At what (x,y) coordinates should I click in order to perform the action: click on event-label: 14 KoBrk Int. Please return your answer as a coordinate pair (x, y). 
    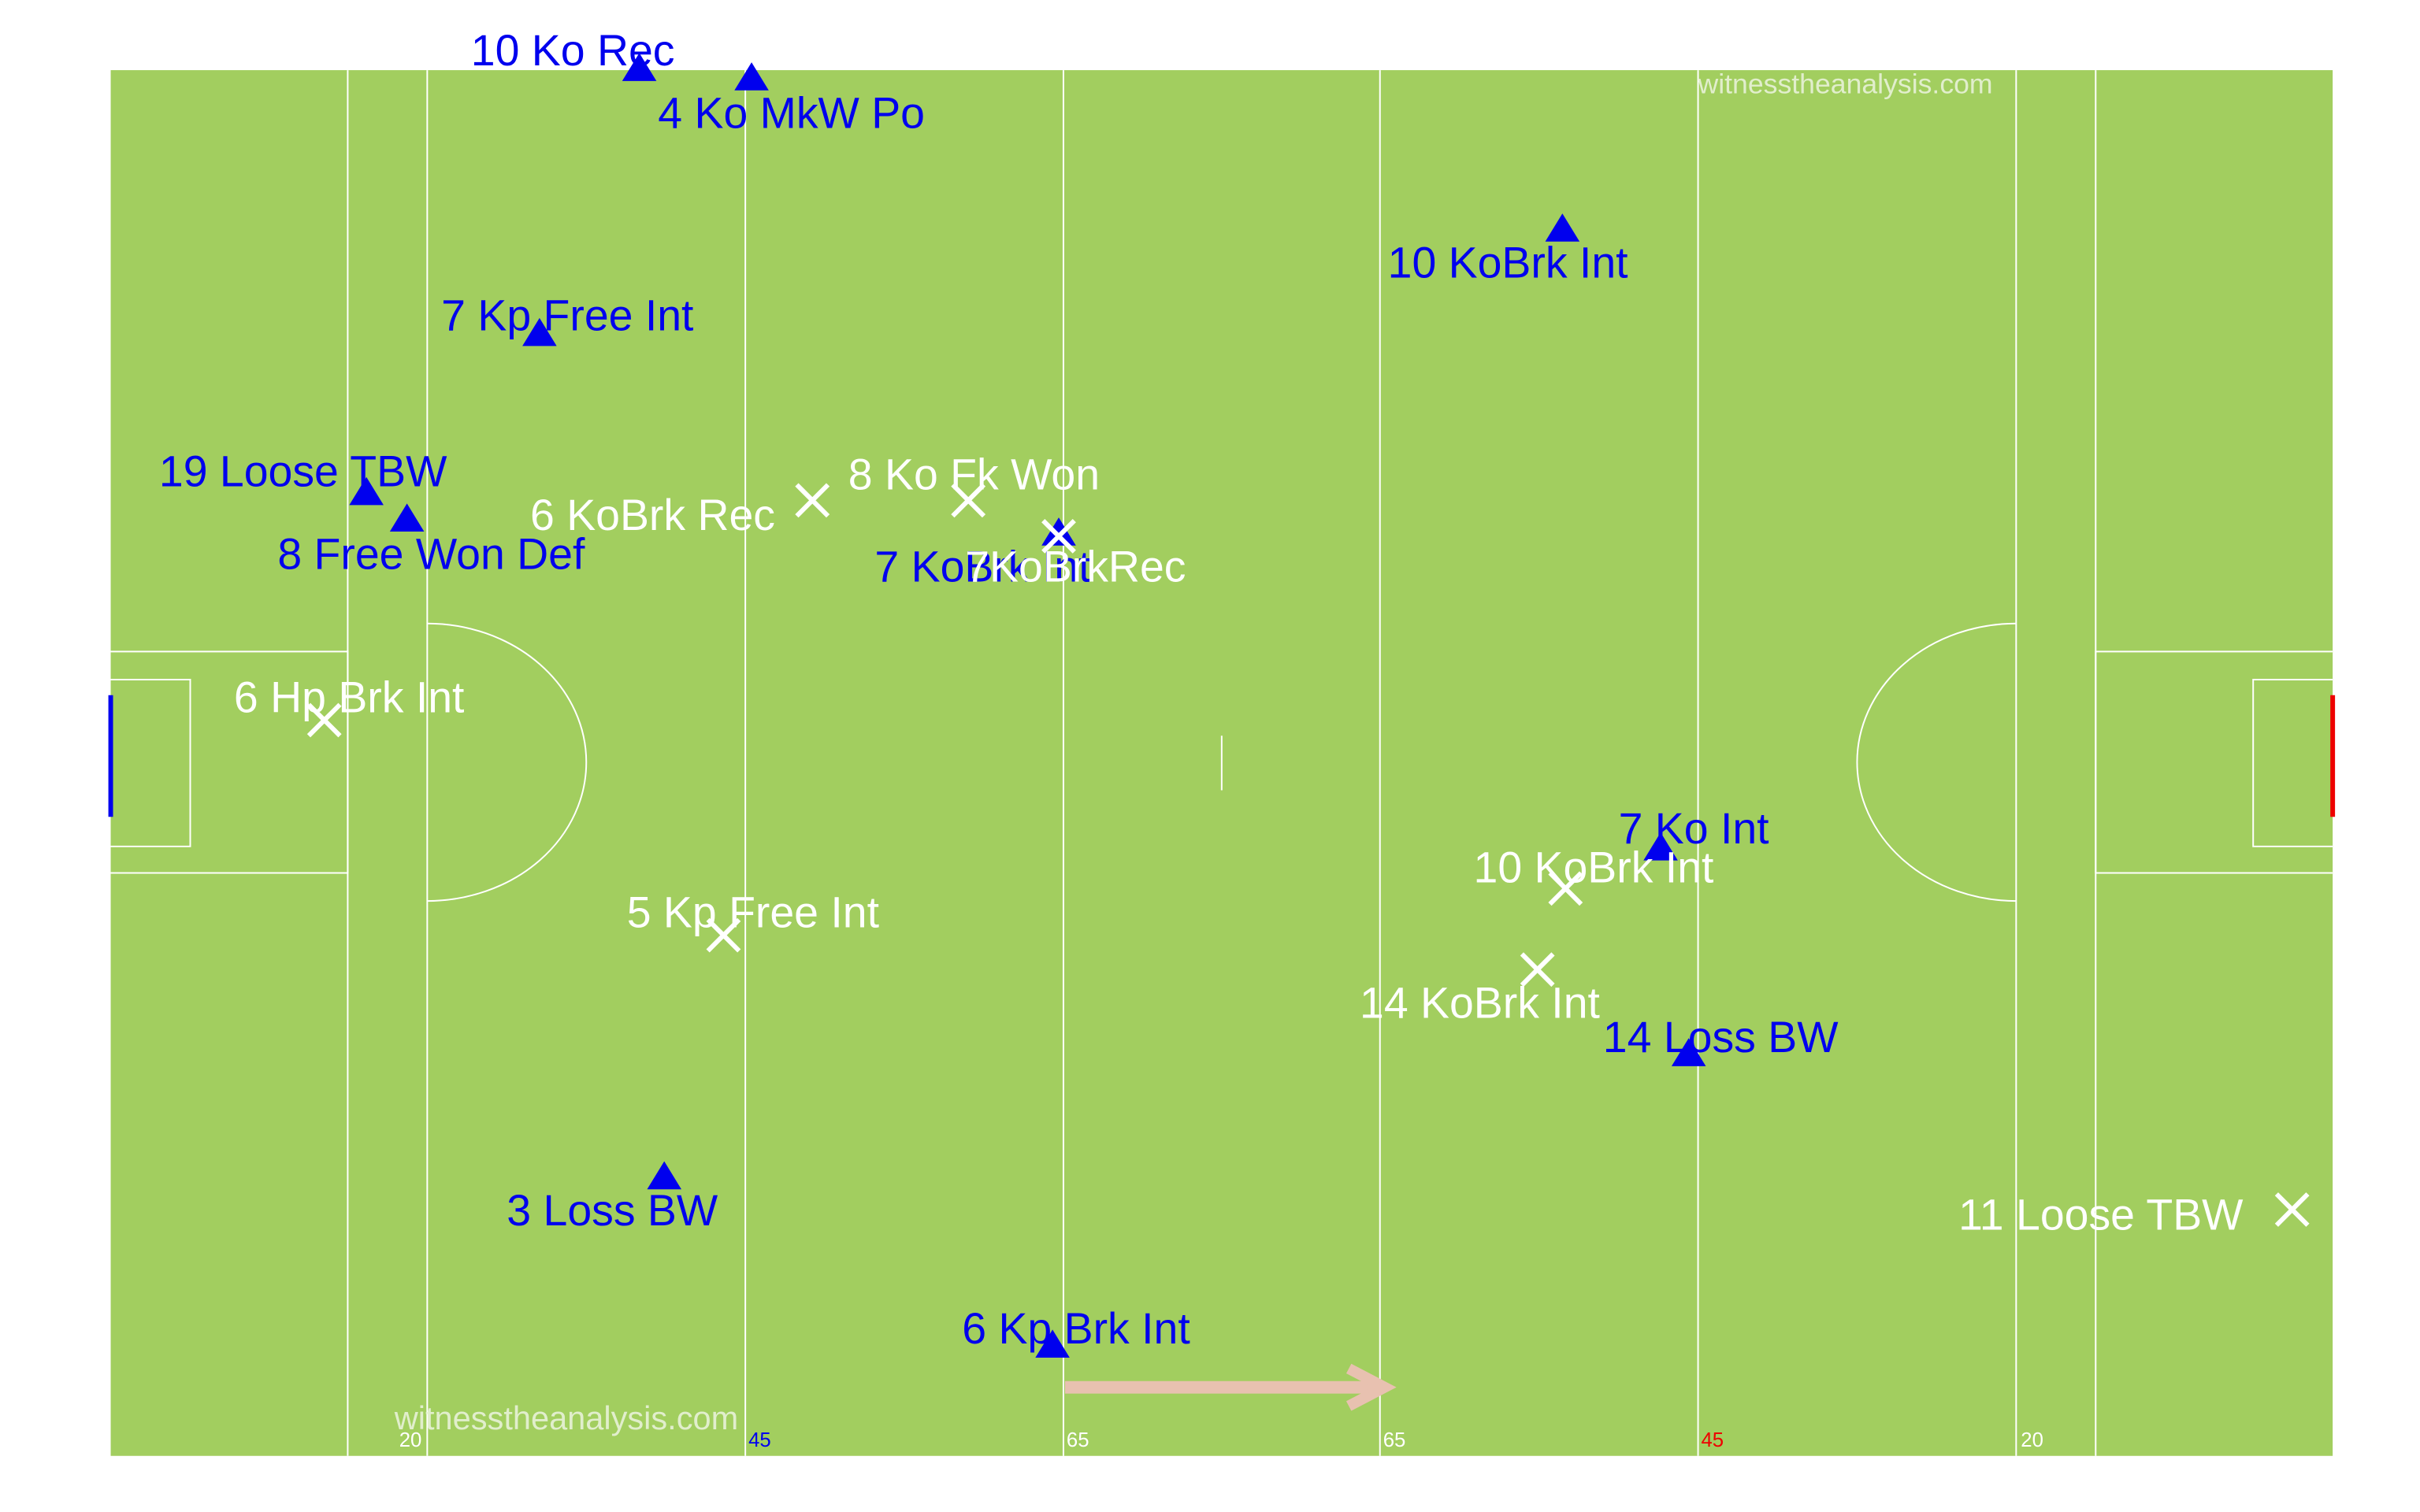
    Looking at the image, I should click on (1480, 1003).